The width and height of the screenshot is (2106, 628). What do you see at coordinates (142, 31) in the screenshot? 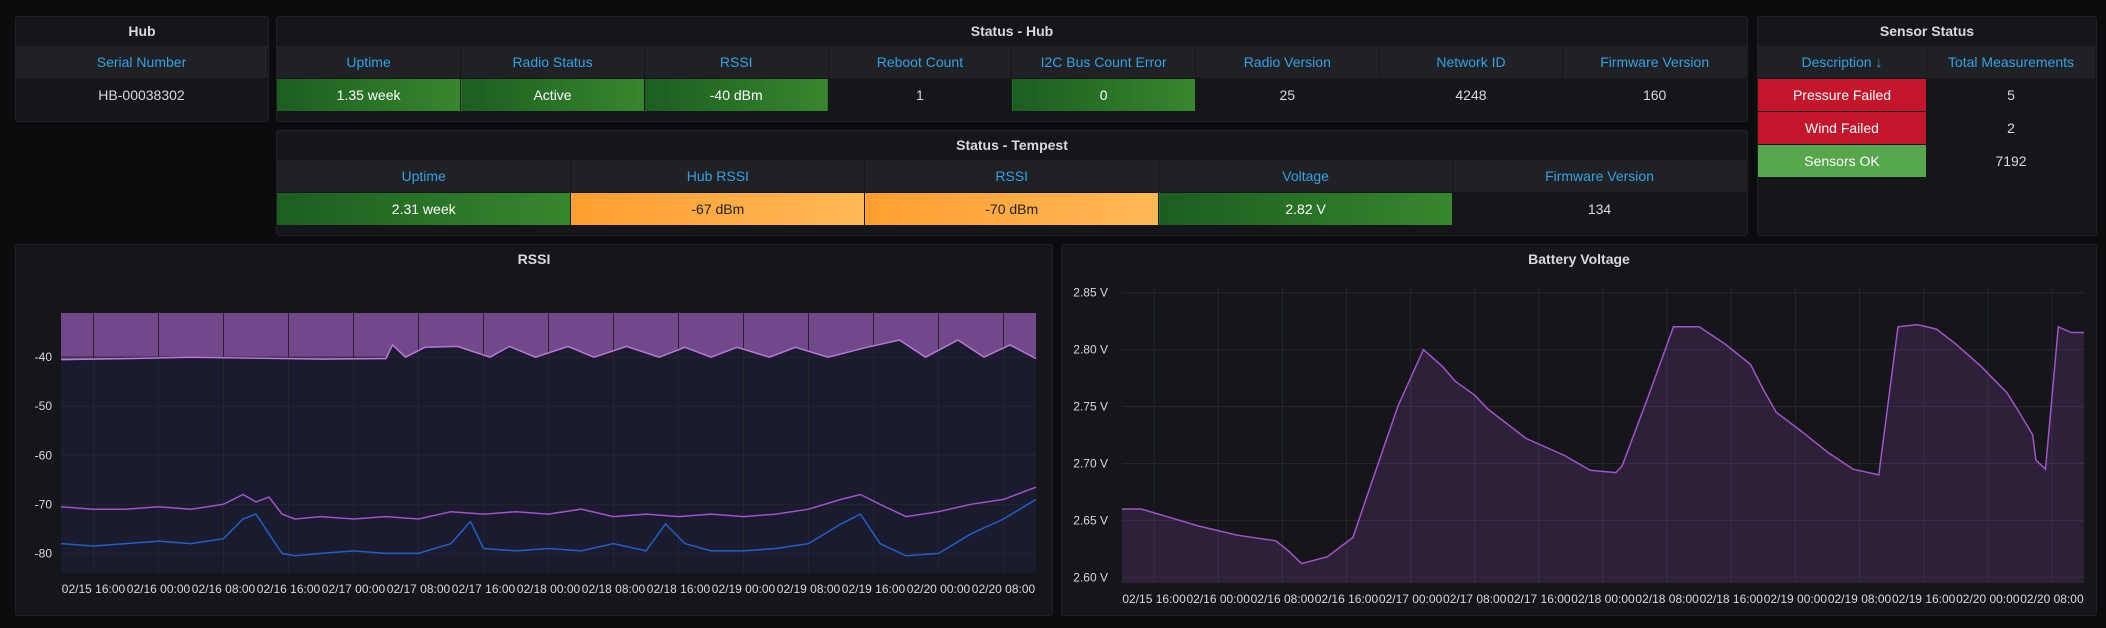
I see `hub-title: Hub` at bounding box center [142, 31].